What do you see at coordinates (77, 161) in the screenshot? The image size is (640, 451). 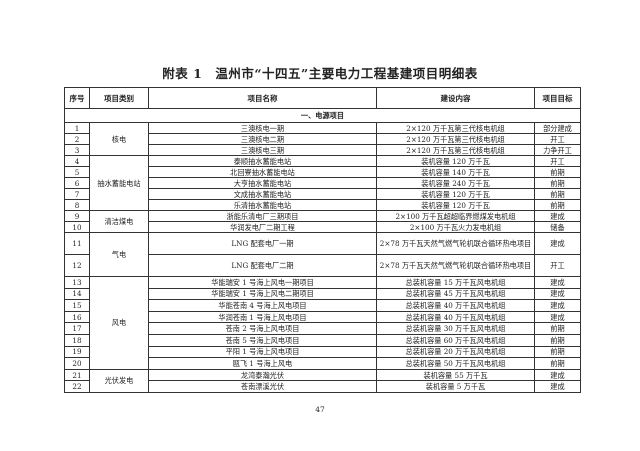 I see `row-number: 4` at bounding box center [77, 161].